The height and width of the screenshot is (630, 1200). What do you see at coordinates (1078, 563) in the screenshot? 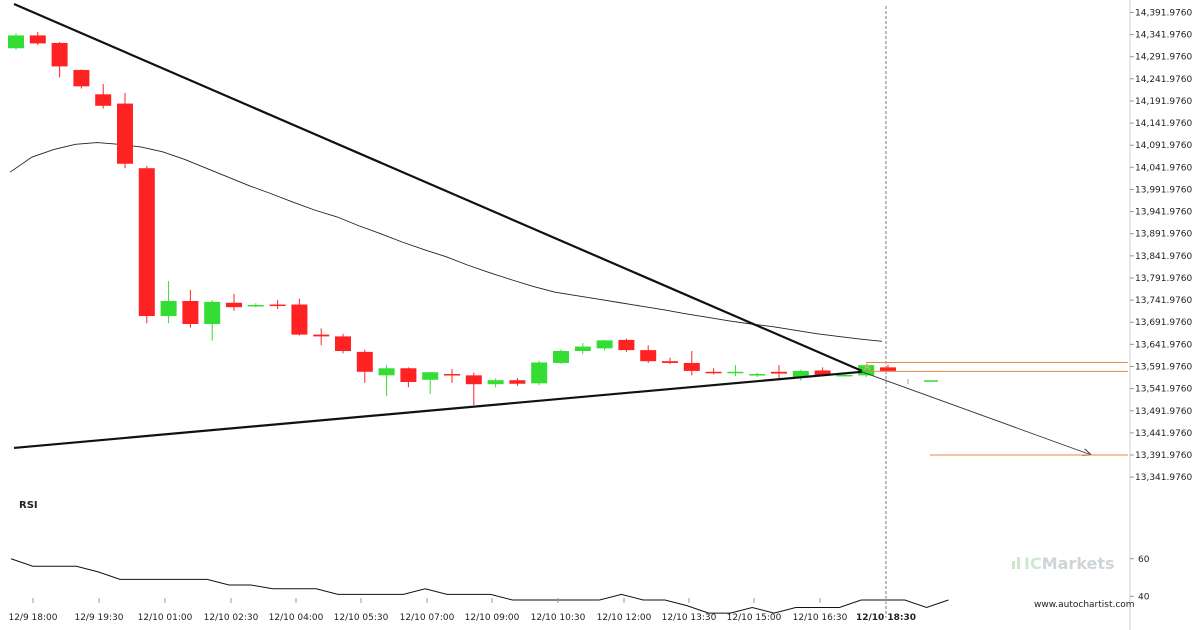
I see `brand-suffix: Markets` at bounding box center [1078, 563].